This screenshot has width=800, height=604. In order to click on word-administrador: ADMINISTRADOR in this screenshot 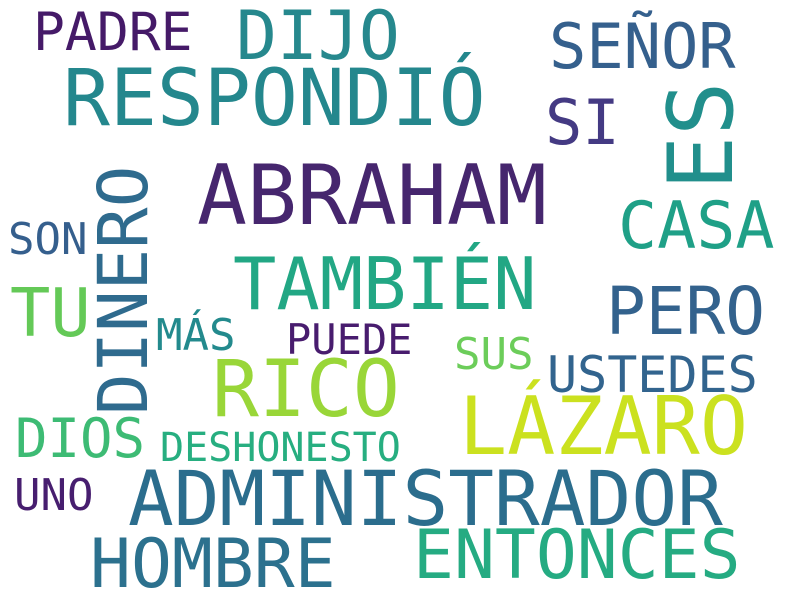, I will do `click(425, 498)`.